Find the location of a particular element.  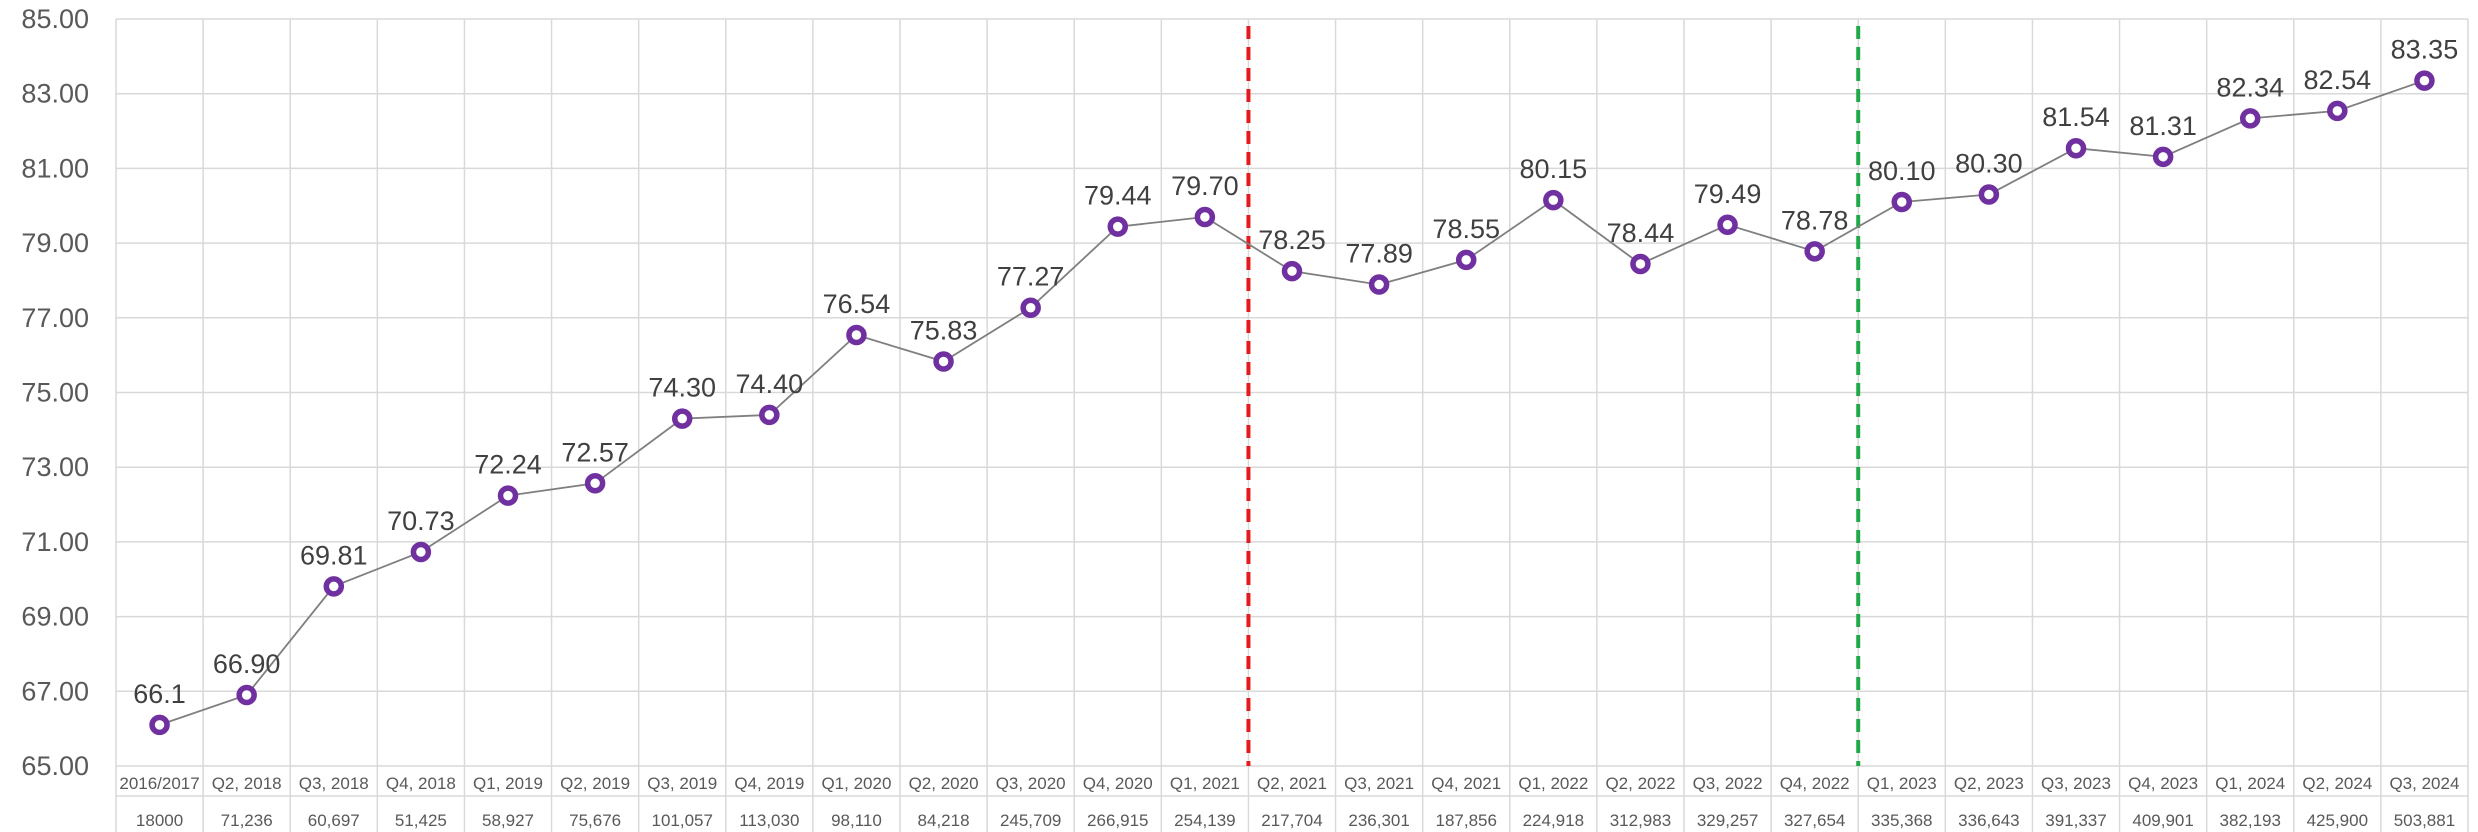

data-label: 81.54 is located at coordinates (2076, 117).